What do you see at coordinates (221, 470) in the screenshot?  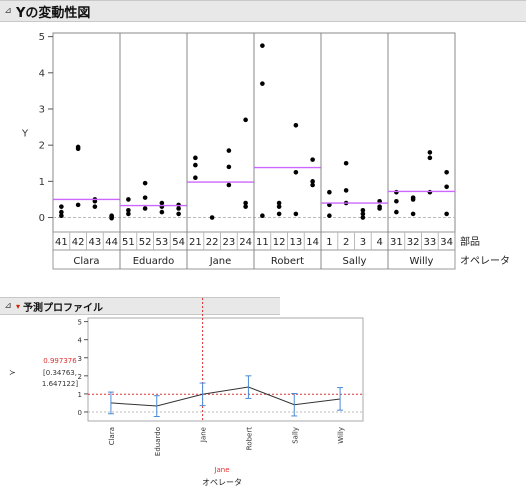 I see `current-level-label: Jane` at bounding box center [221, 470].